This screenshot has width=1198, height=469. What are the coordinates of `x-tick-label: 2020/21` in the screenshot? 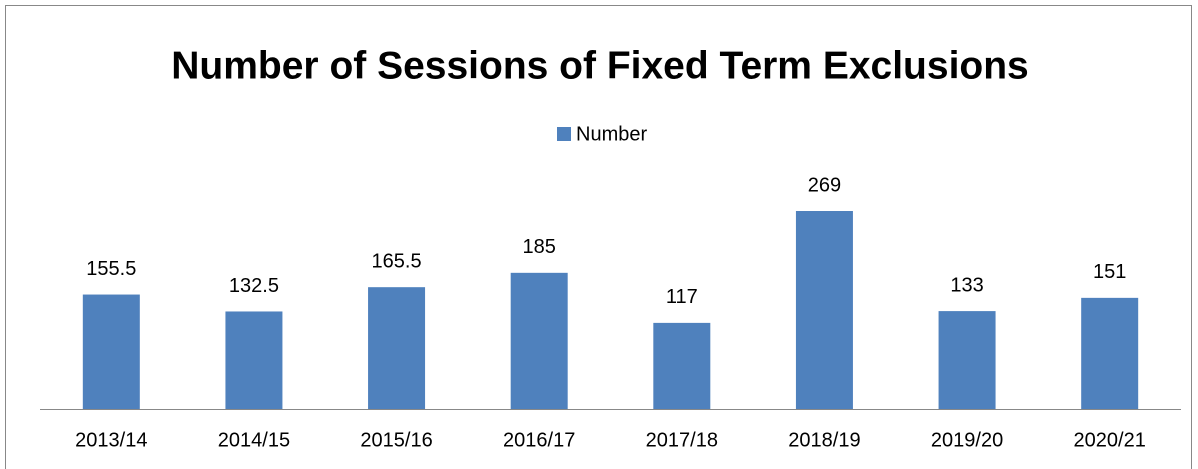 It's located at (1110, 440).